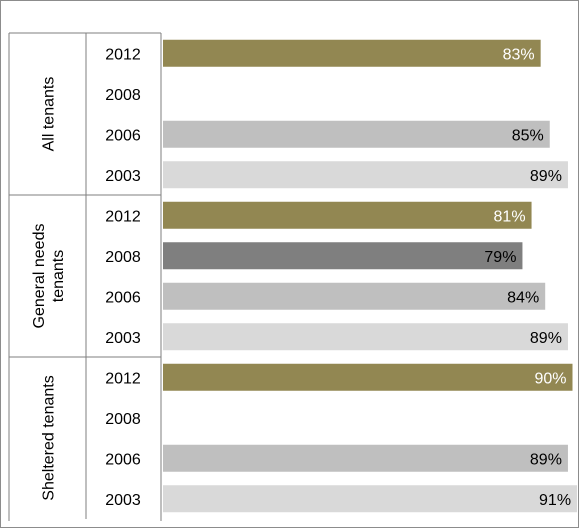  I want to click on group-label: All tenants, so click(49, 114).